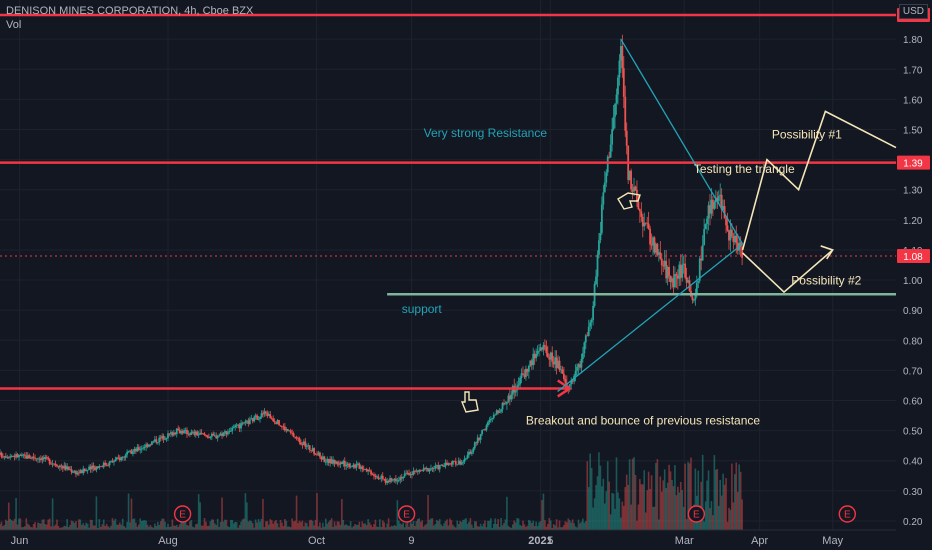  What do you see at coordinates (913, 11) in the screenshot?
I see `currency-badge: USD` at bounding box center [913, 11].